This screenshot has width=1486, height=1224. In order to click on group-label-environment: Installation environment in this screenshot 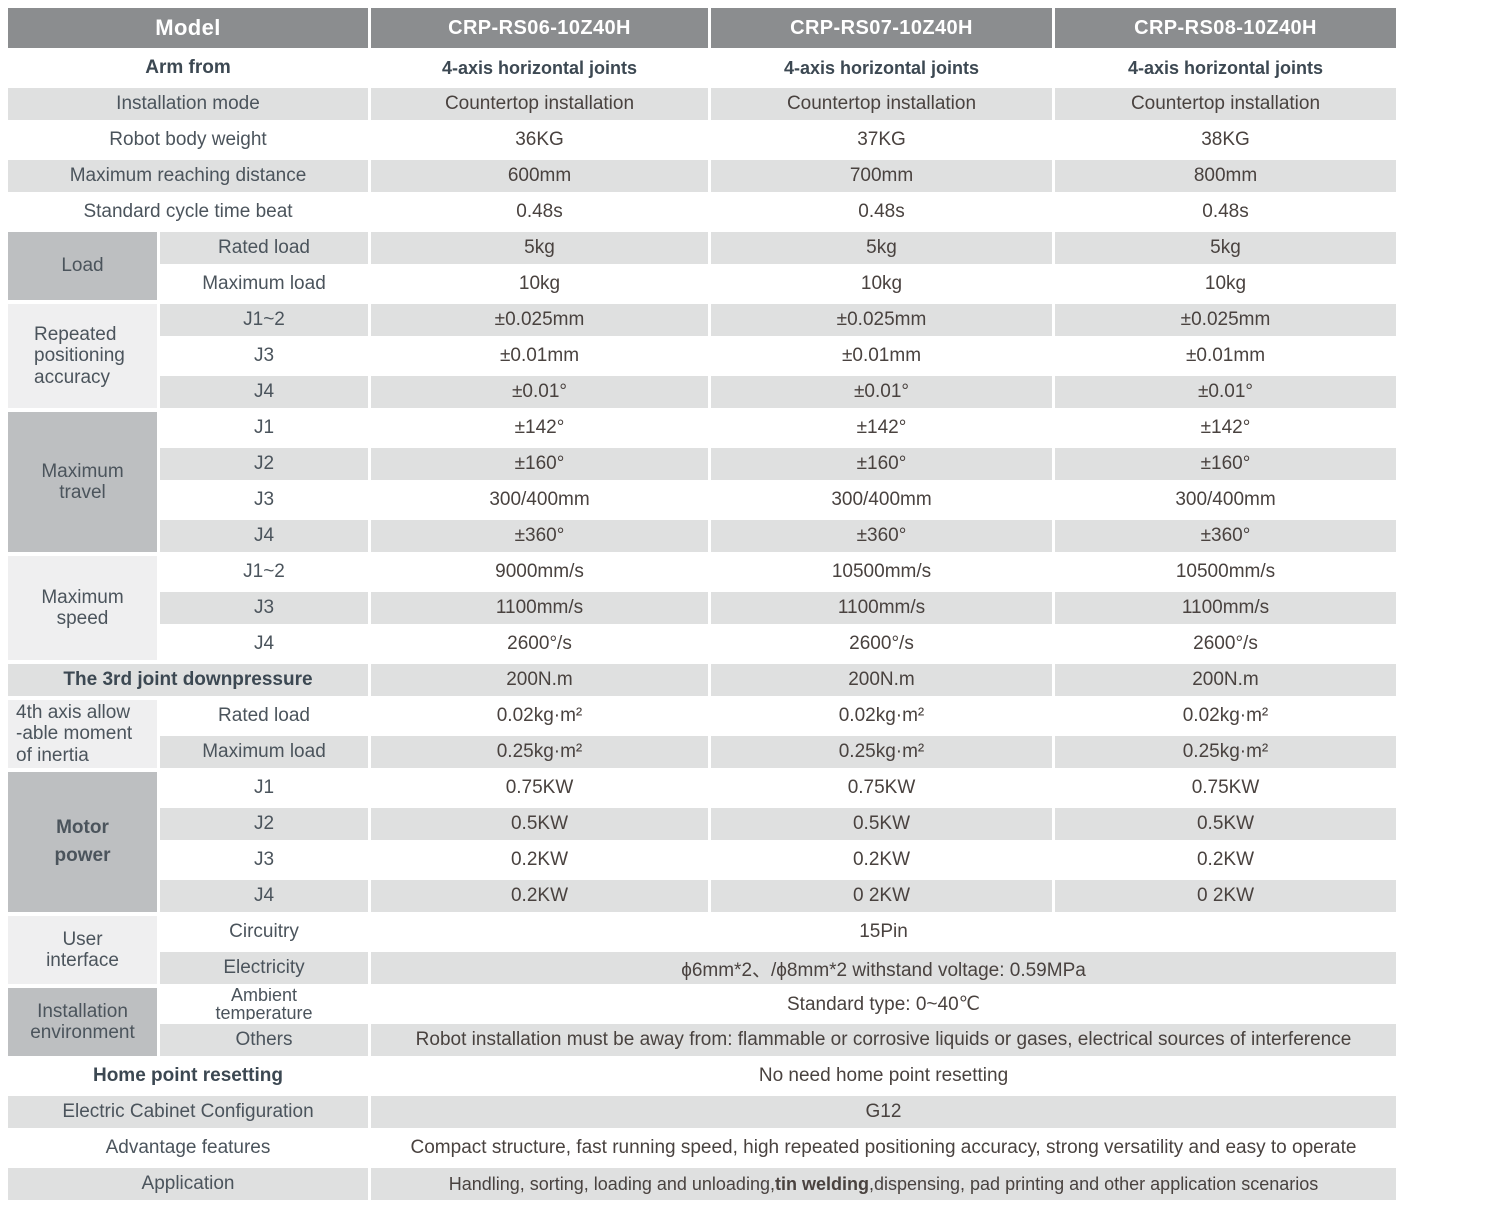, I will do `click(82, 1022)`.